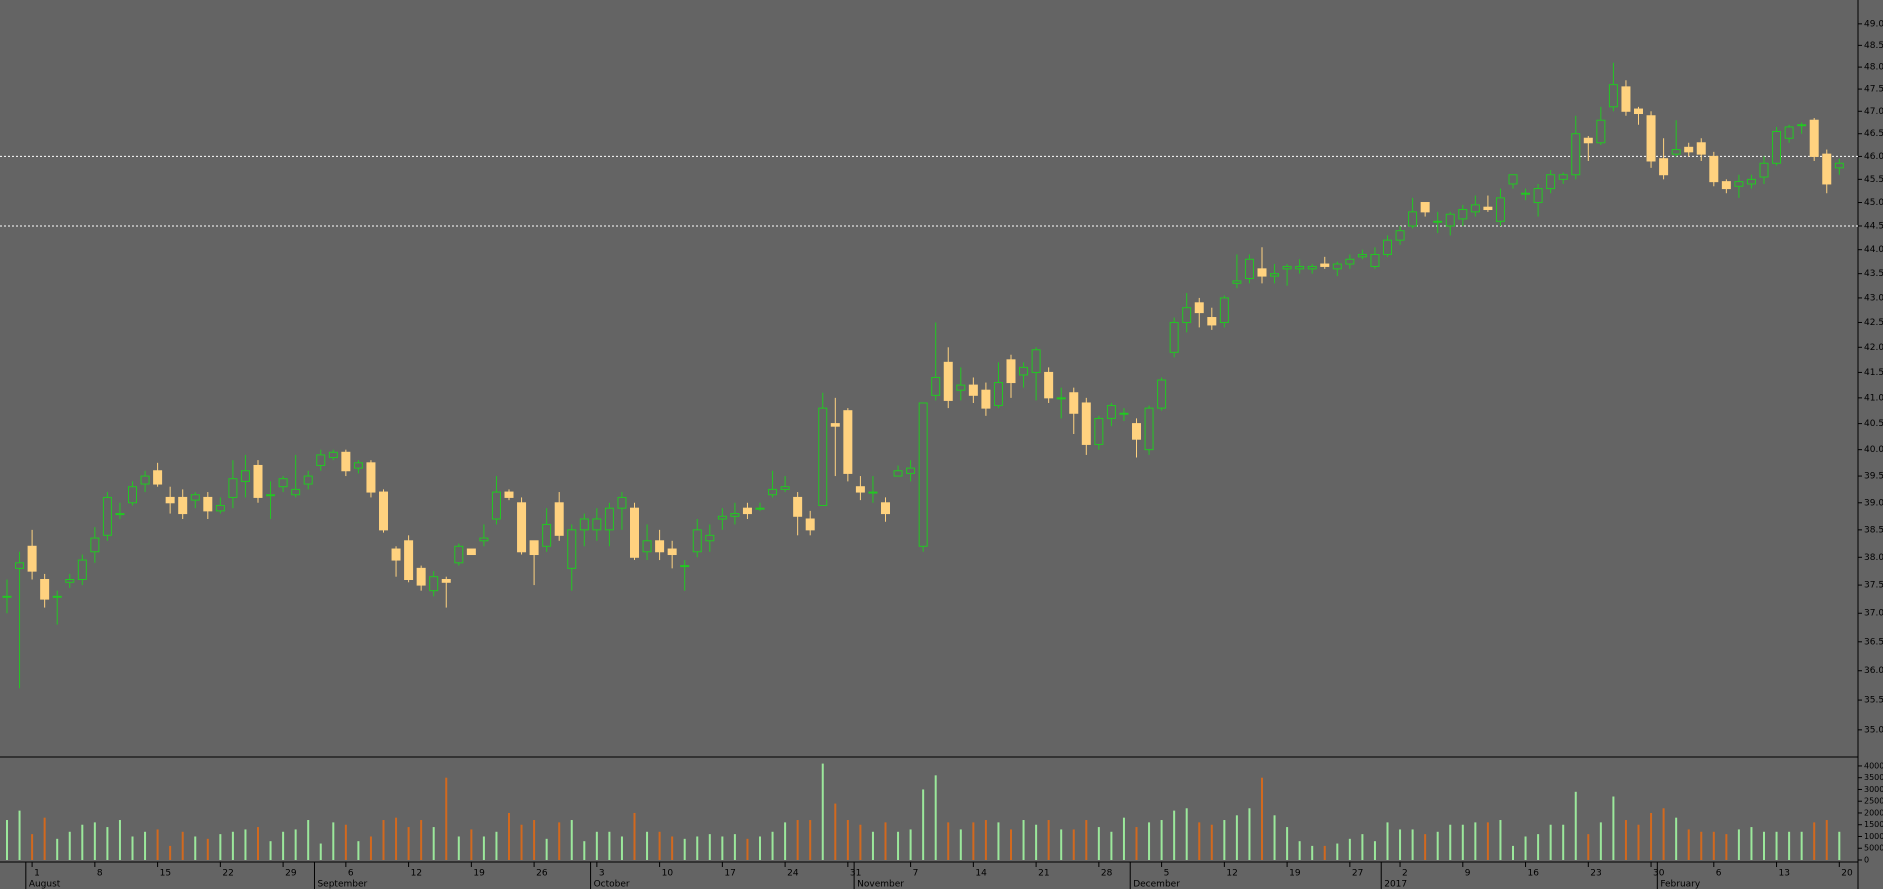 This screenshot has width=1883, height=889. I want to click on y-tick-label: 36.0, so click(1873, 671).